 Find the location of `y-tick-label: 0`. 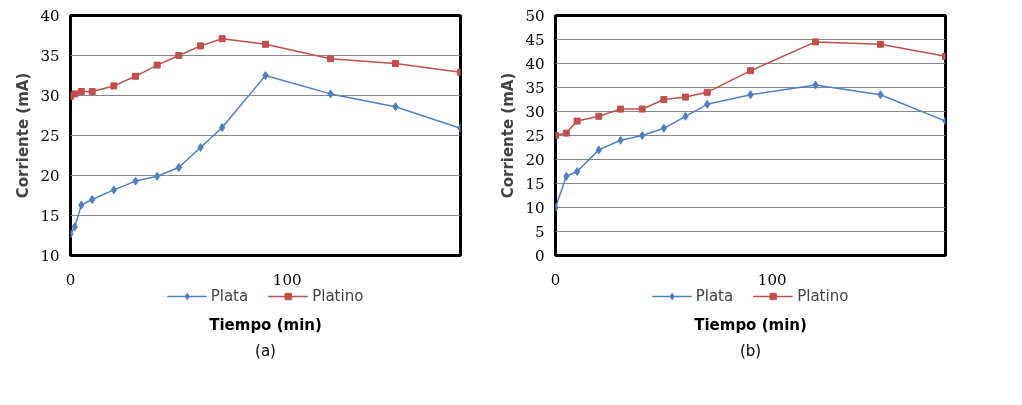

y-tick-label: 0 is located at coordinates (539, 256).